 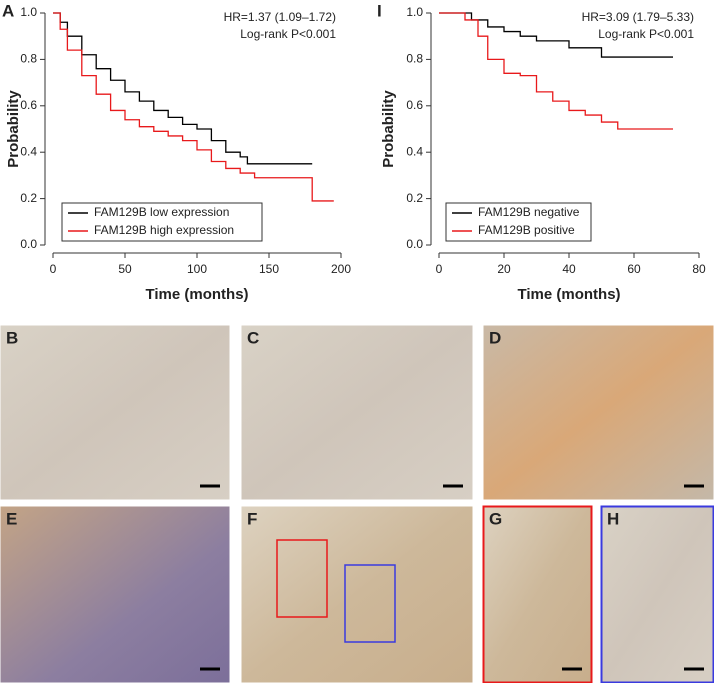 I want to click on panel-label: C, so click(x=253, y=337).